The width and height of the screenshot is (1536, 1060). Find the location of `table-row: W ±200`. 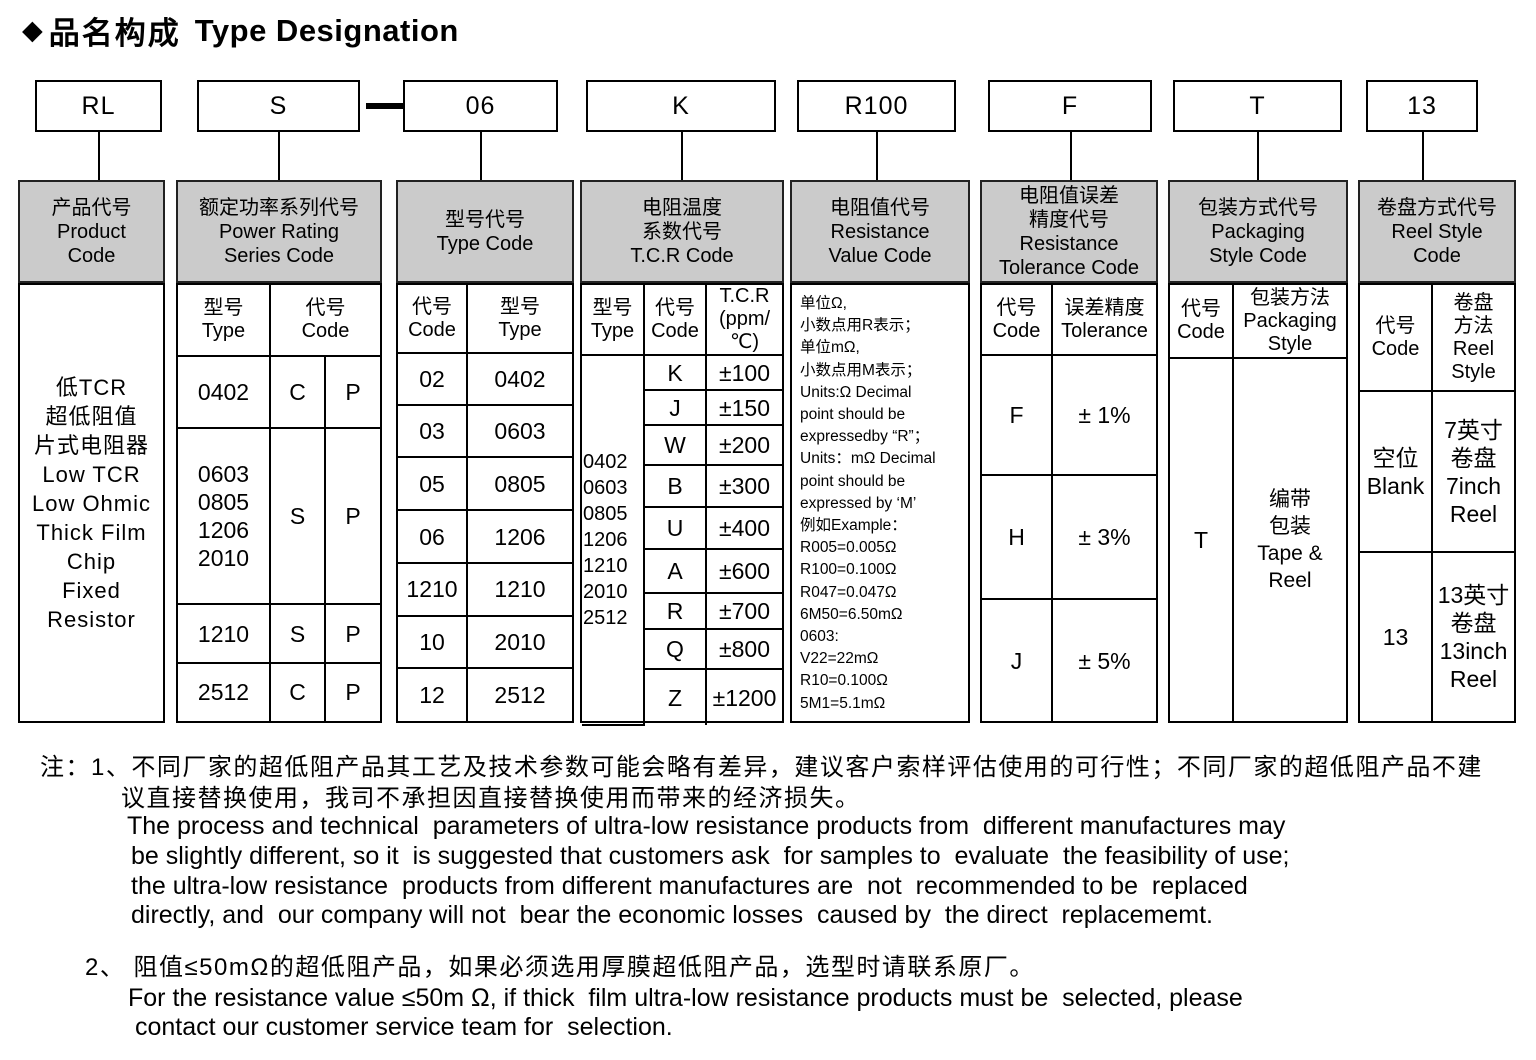

table-row: W ±200 is located at coordinates (682, 445).